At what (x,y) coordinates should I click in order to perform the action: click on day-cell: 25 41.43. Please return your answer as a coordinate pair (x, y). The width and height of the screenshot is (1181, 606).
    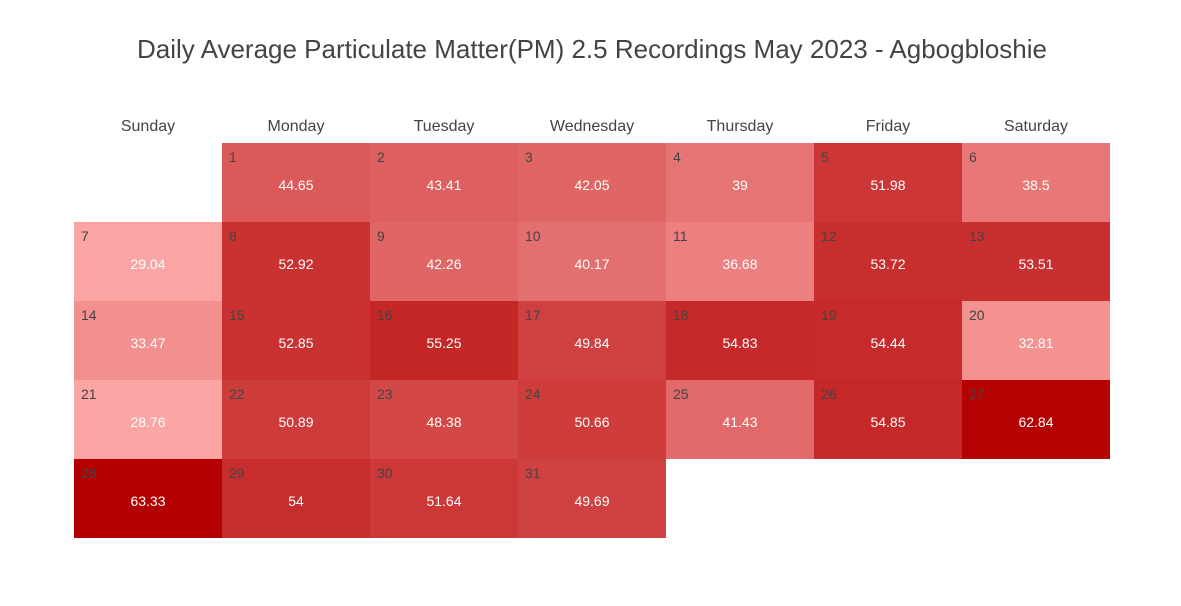
    Looking at the image, I should click on (740, 419).